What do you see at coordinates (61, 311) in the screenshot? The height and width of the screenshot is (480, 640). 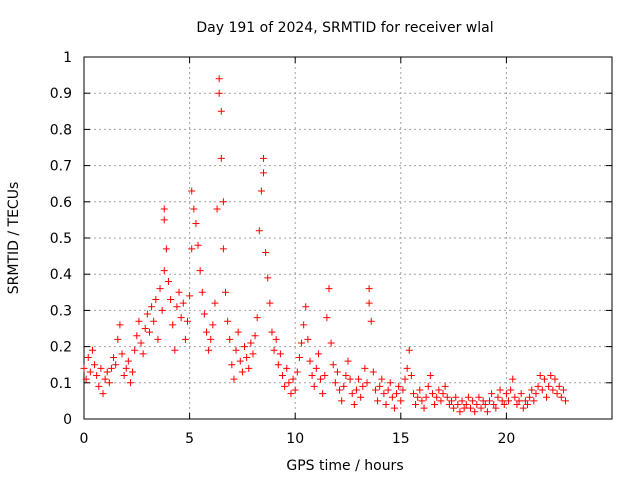 I see `y-tick-label: 0.3` at bounding box center [61, 311].